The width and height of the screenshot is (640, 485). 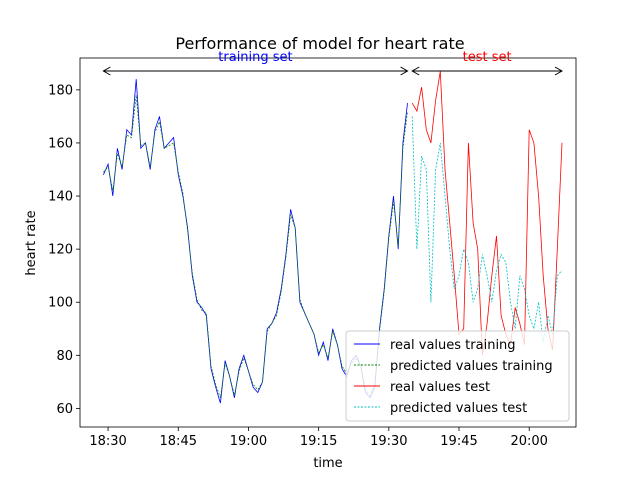 What do you see at coordinates (60, 303) in the screenshot?
I see `y-tick-label: 100` at bounding box center [60, 303].